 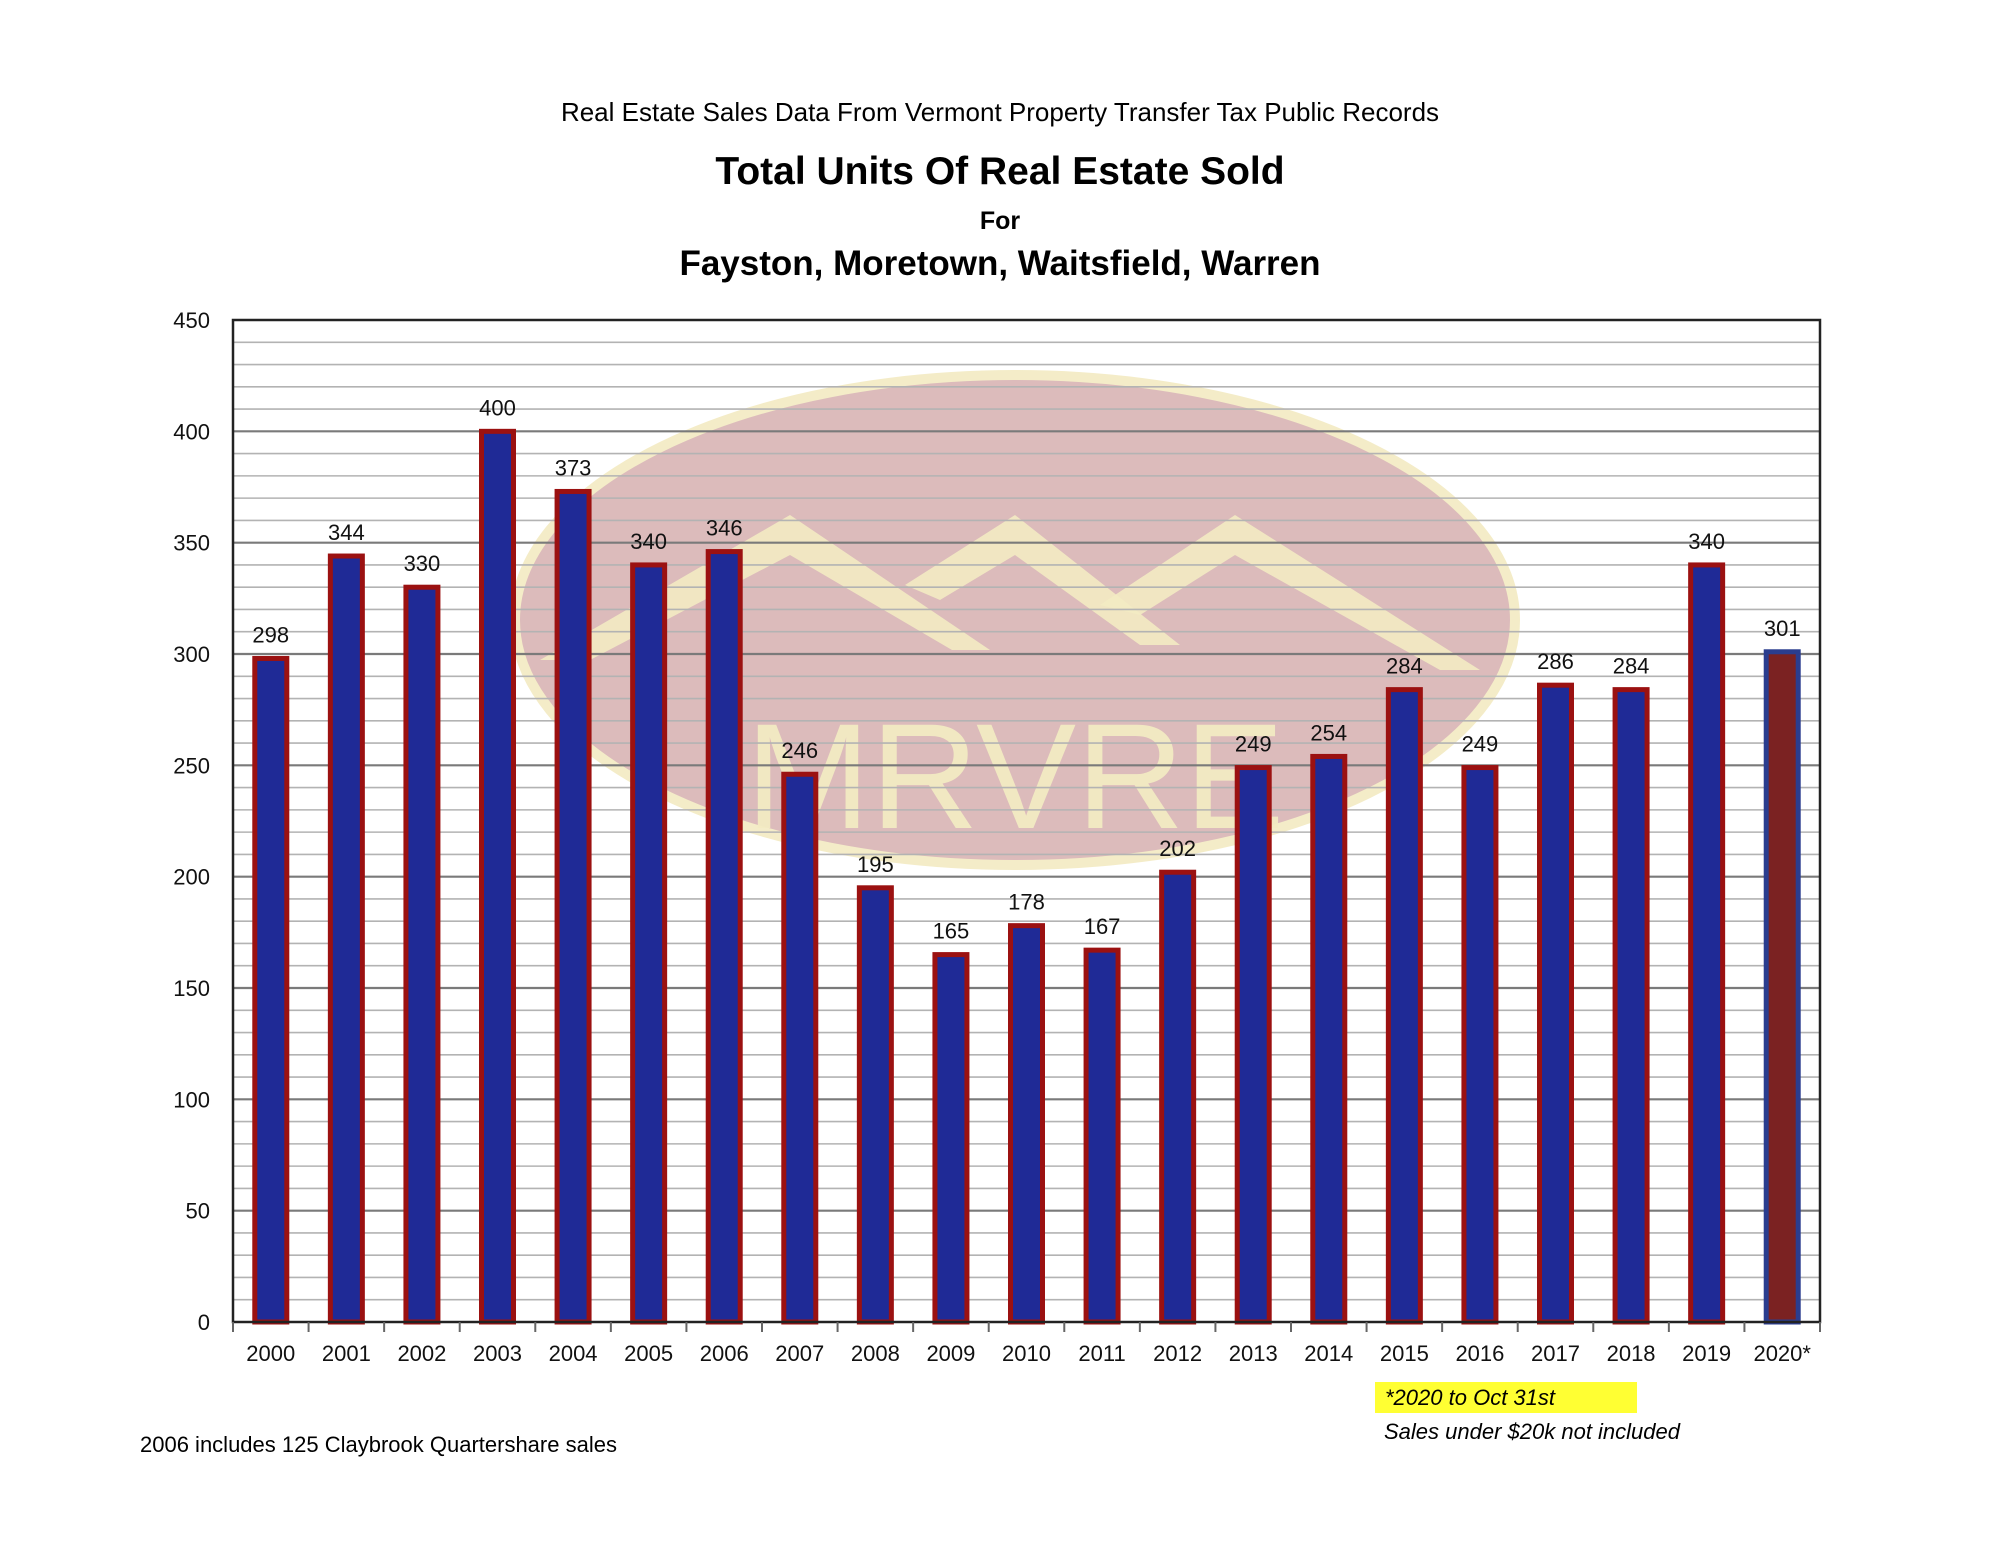 I want to click on data-label: 202, so click(x=1177, y=848).